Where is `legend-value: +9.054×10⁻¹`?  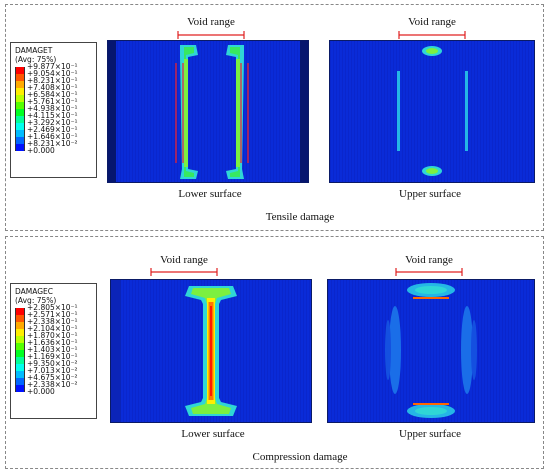 legend-value: +9.054×10⁻¹ is located at coordinates (52, 73).